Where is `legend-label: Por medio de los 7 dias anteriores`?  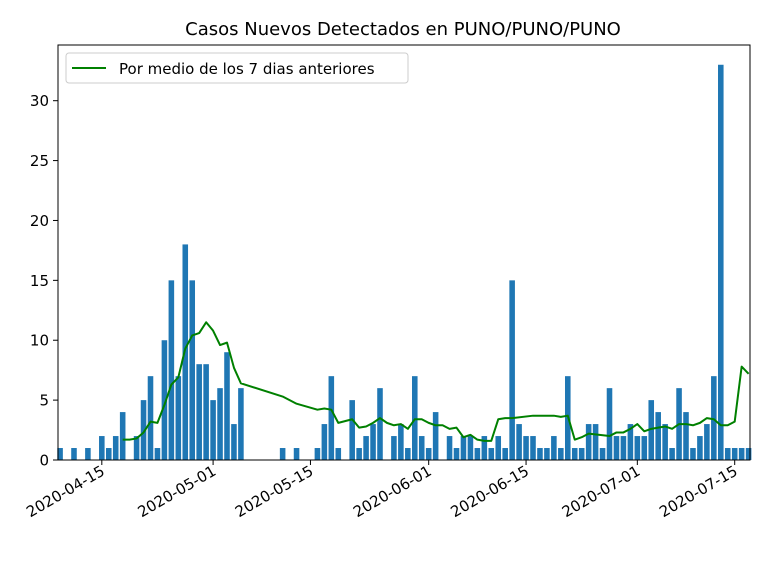 legend-label: Por medio de los 7 dias anteriores is located at coordinates (247, 69).